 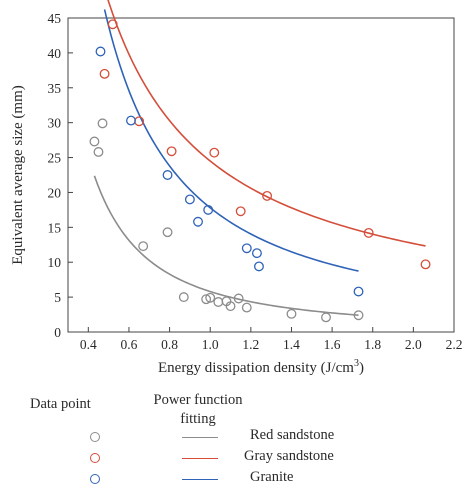 I want to click on legend-line-granite, so click(x=200, y=479).